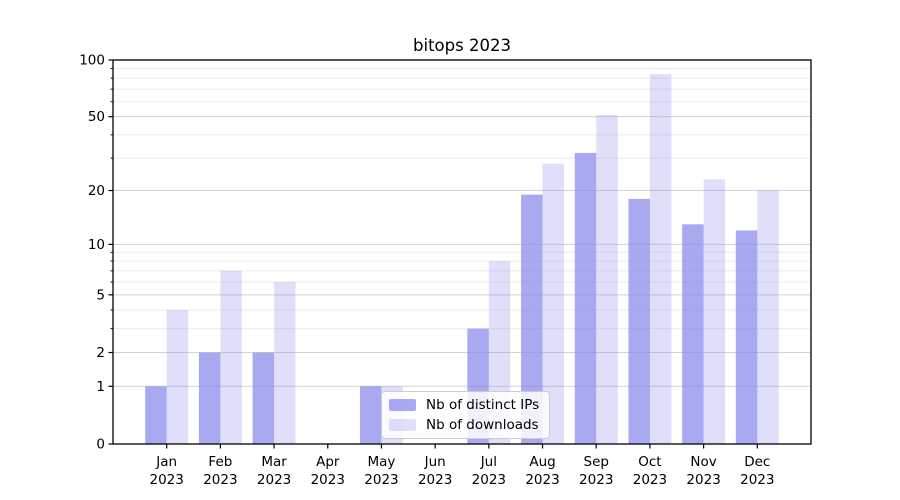 Image resolution: width=900 pixels, height=500 pixels. I want to click on x-tick-label: Dec 2023, so click(757, 471).